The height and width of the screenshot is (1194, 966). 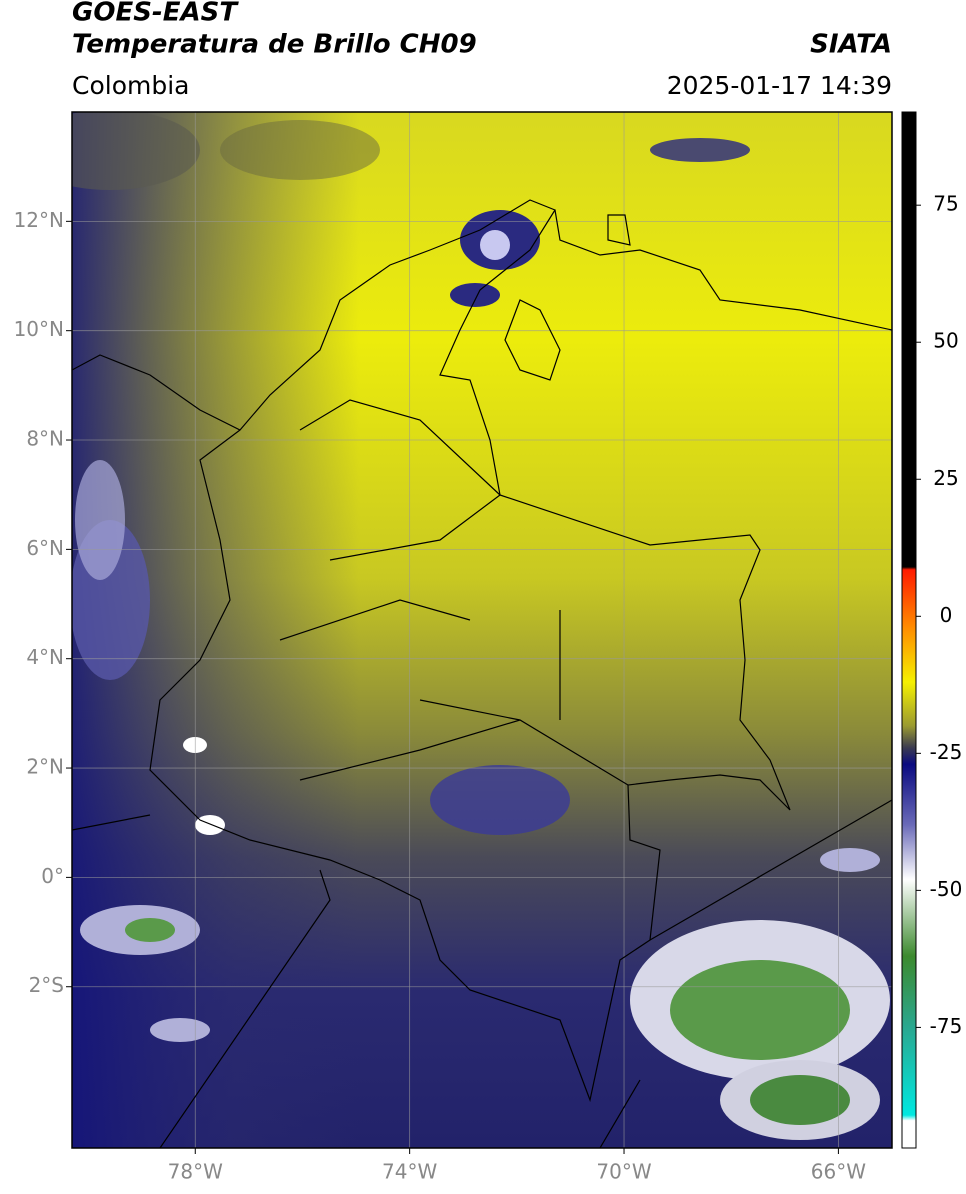 I want to click on x-tick-label: 74°W, so click(x=409, y=1172).